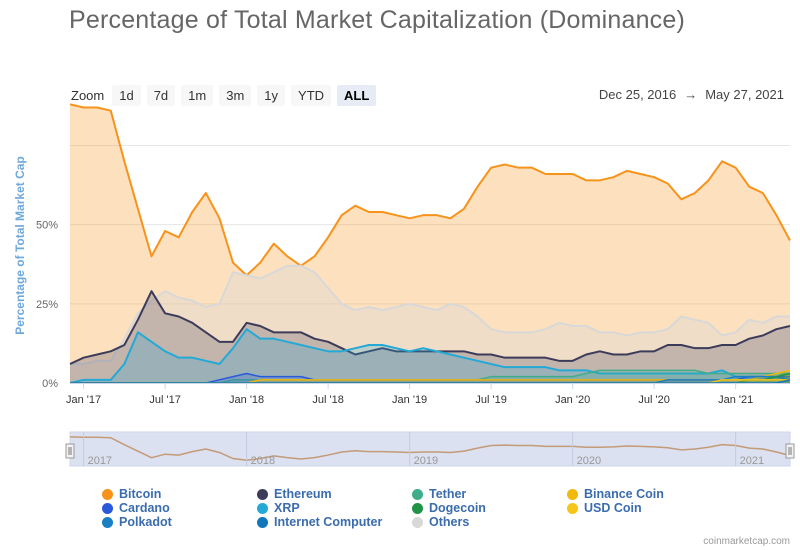 The height and width of the screenshot is (550, 800). I want to click on x-tick-label: Jan '18, so click(246, 400).